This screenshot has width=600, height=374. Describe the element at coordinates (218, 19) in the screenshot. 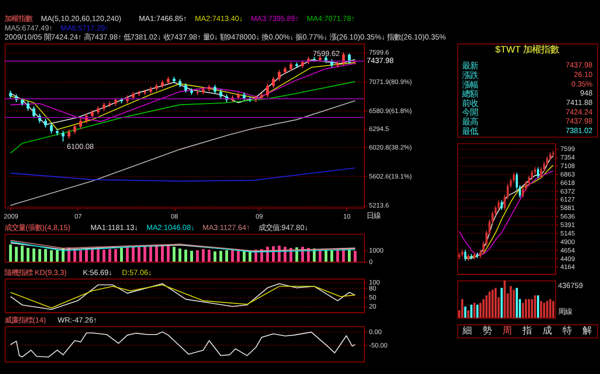

I see `text: MA2:7413.40↓` at that location.